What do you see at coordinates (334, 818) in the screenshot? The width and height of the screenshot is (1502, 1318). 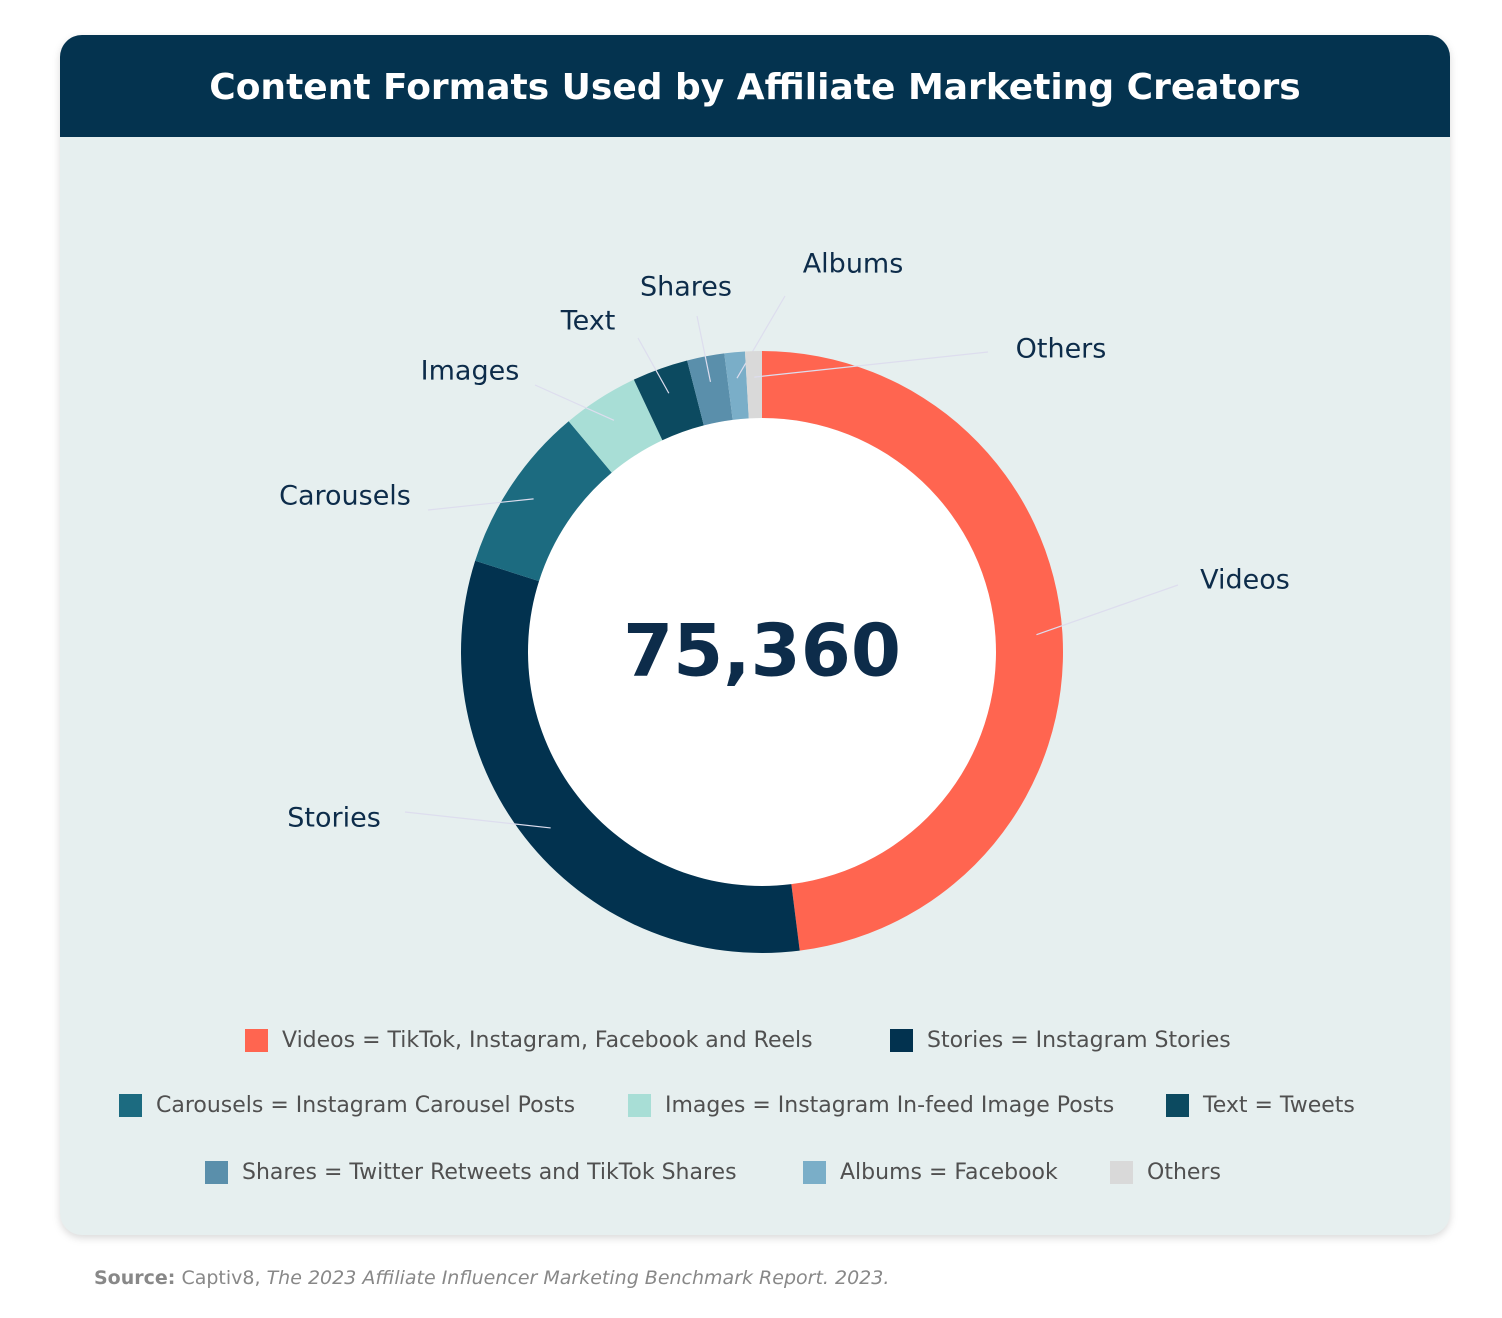 I see `slice-label: Stories` at bounding box center [334, 818].